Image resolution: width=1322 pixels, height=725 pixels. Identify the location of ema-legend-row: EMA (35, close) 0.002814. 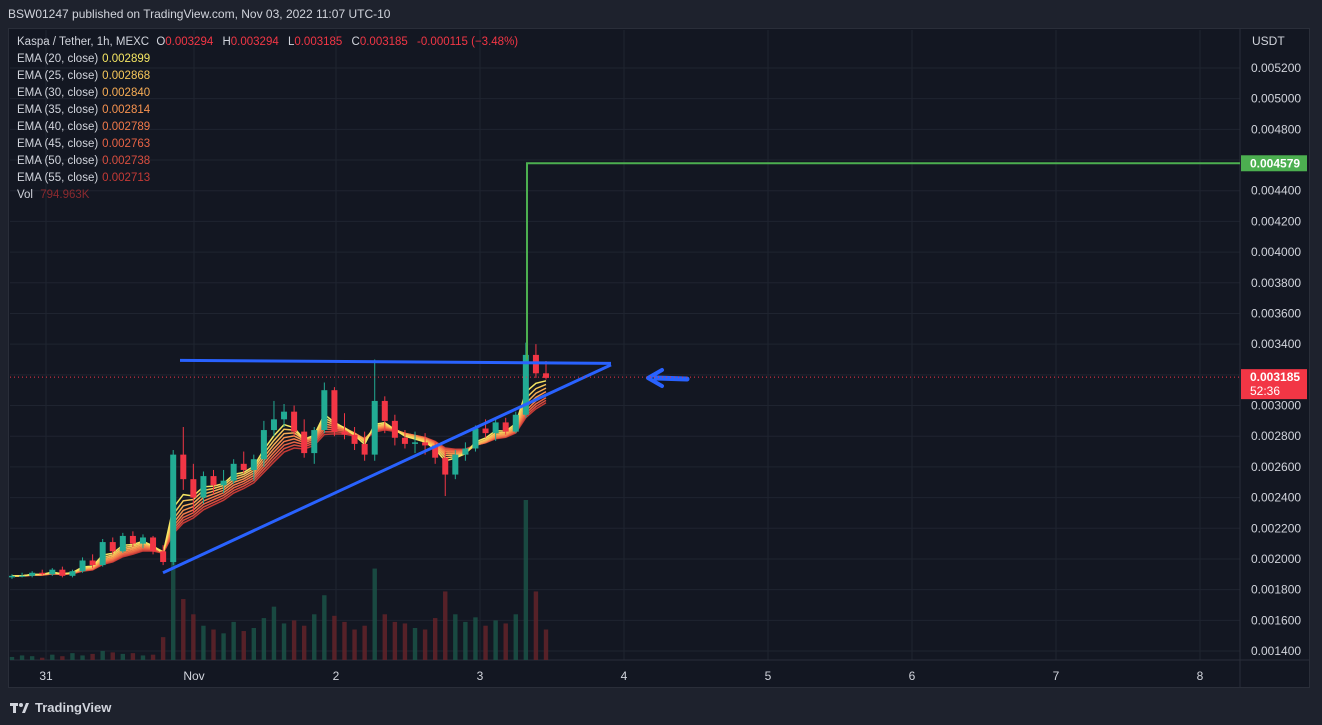
(267, 110).